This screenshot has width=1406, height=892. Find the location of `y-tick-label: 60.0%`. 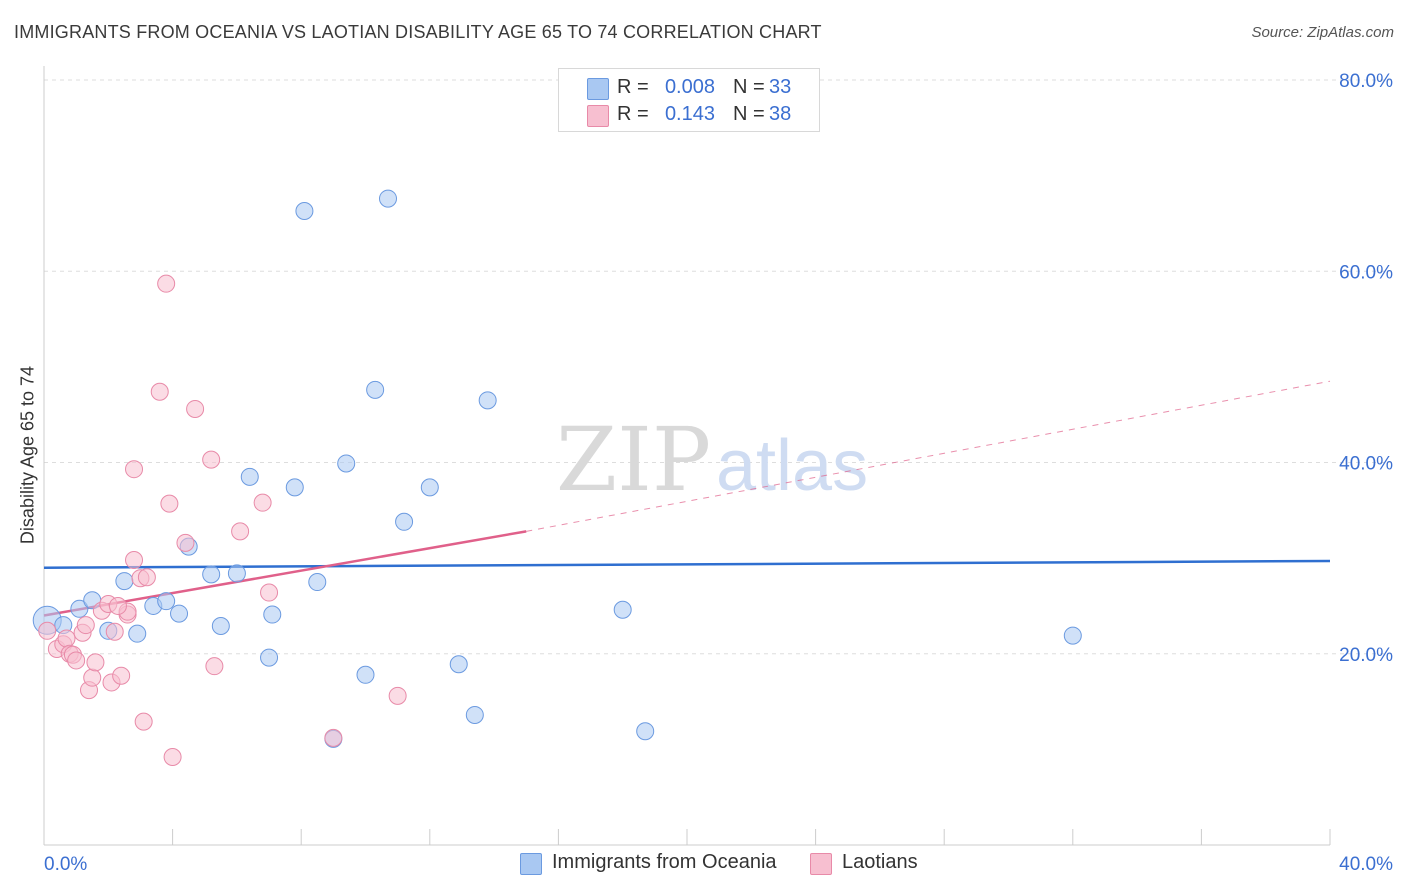

y-tick-label: 60.0% is located at coordinates (1366, 272).